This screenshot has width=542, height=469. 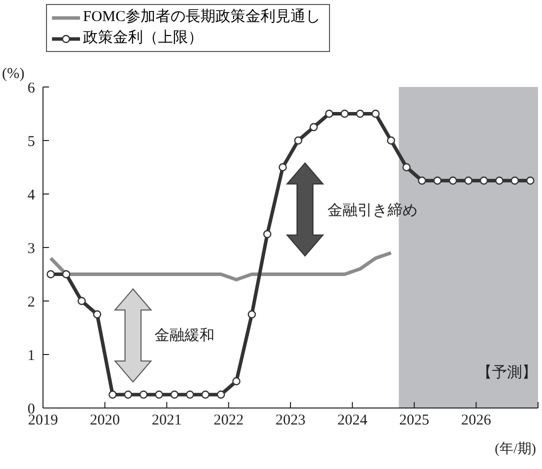 I want to click on x-tick-label: 2025, so click(x=414, y=420).